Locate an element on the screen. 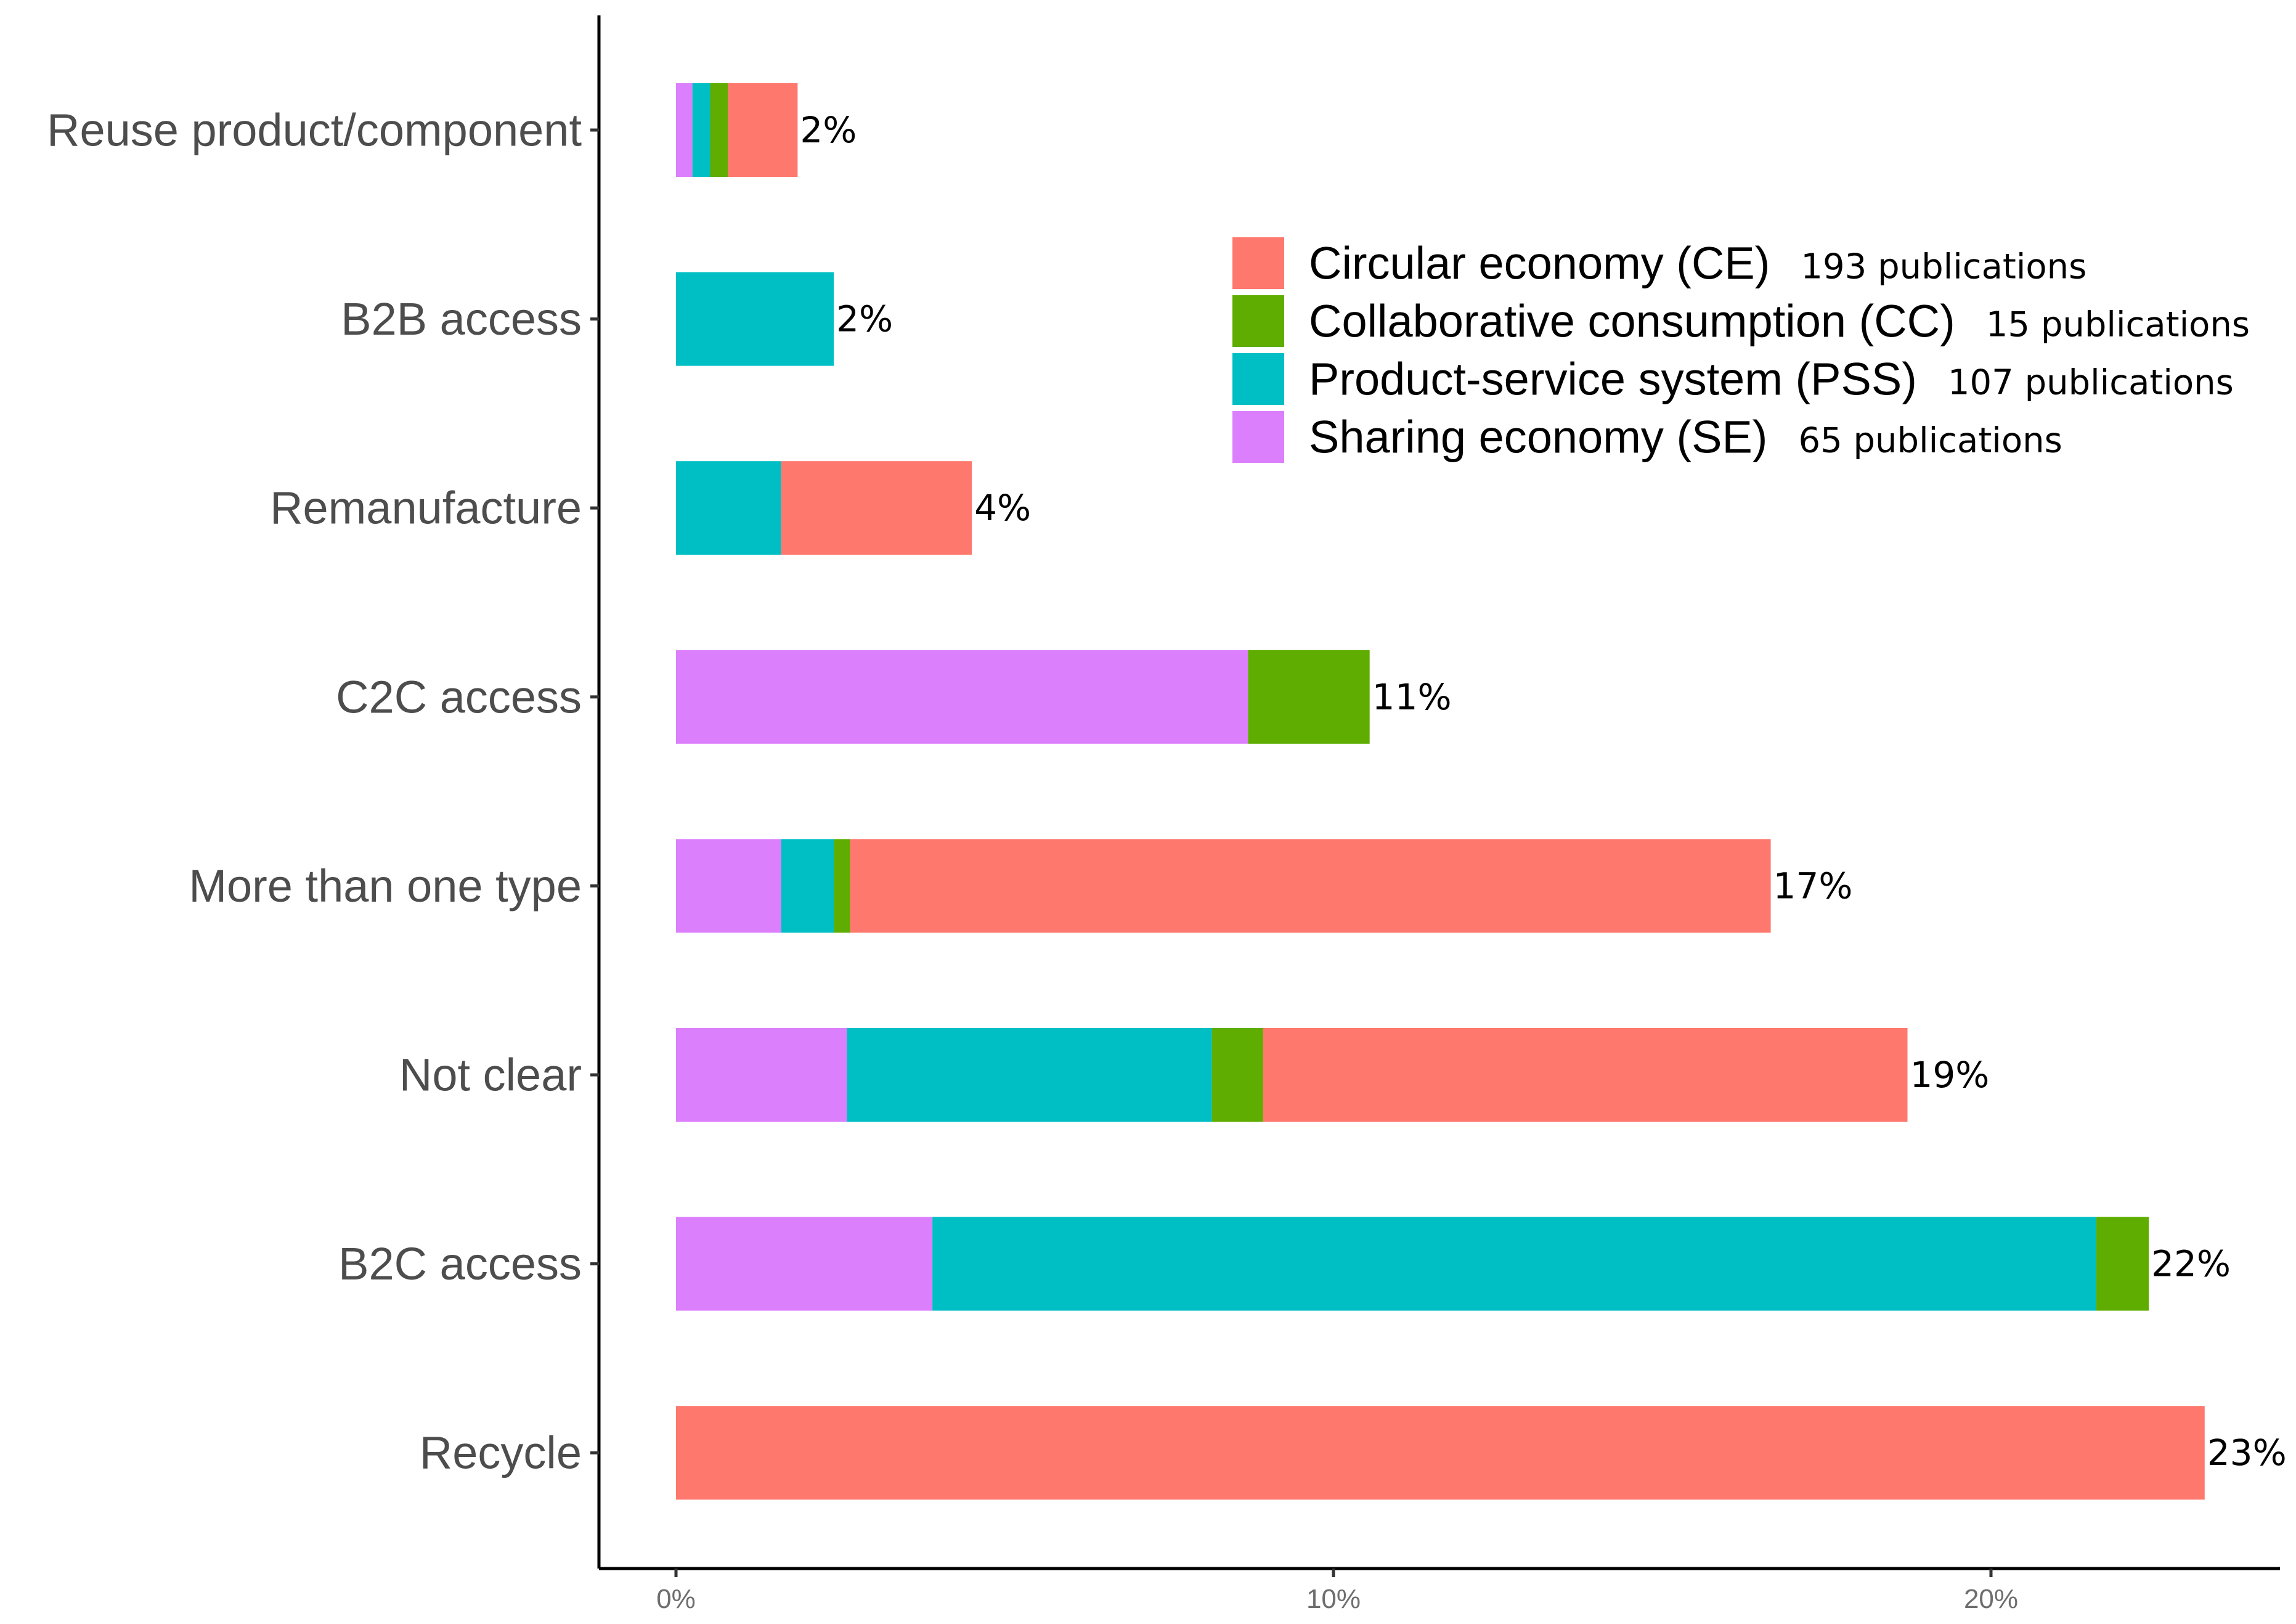 The height and width of the screenshot is (1624, 2296). bar-ce-recycle is located at coordinates (1440, 1453).